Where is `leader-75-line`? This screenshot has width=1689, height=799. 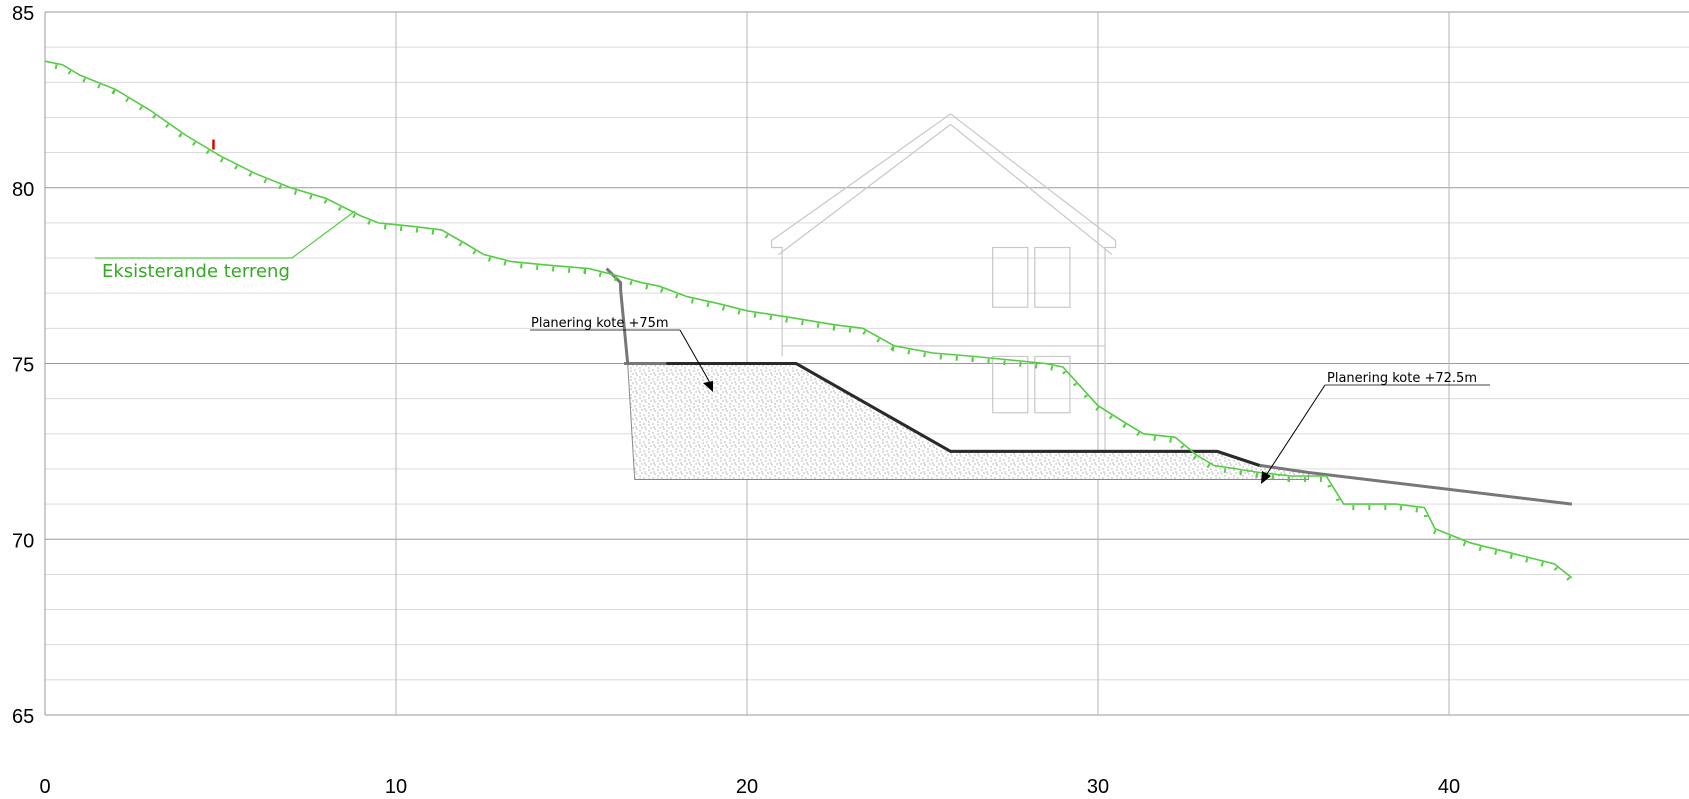 leader-75-line is located at coordinates (696, 359).